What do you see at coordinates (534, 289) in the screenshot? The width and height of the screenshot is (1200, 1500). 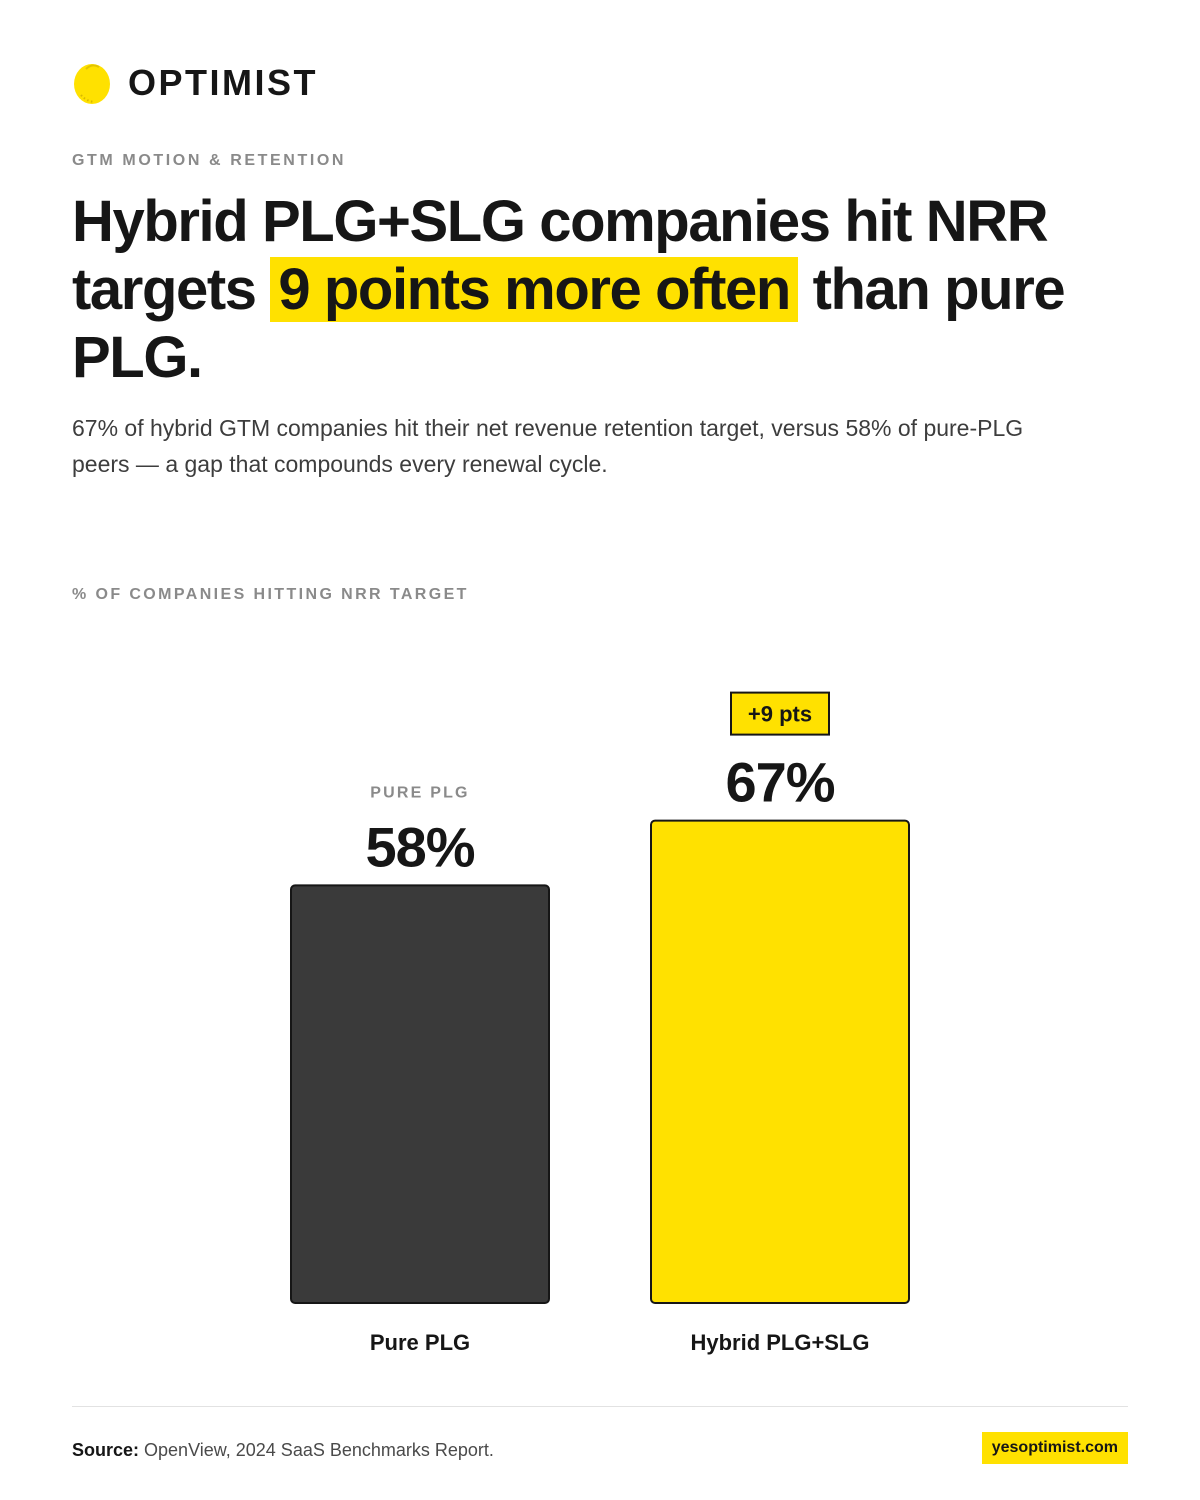 I see `headline-highlight: 9 points more often` at bounding box center [534, 289].